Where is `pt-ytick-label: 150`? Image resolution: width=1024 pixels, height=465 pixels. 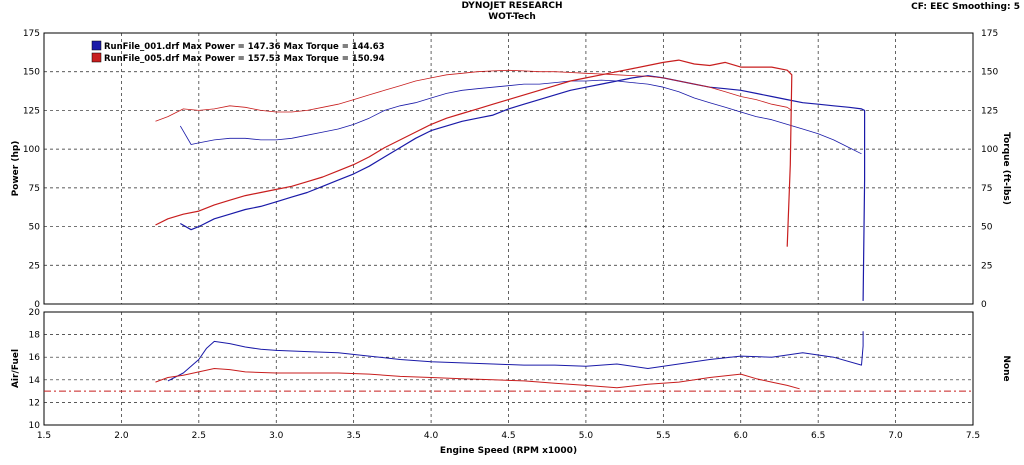 pt-ytick-label: 150 is located at coordinates (31, 73).